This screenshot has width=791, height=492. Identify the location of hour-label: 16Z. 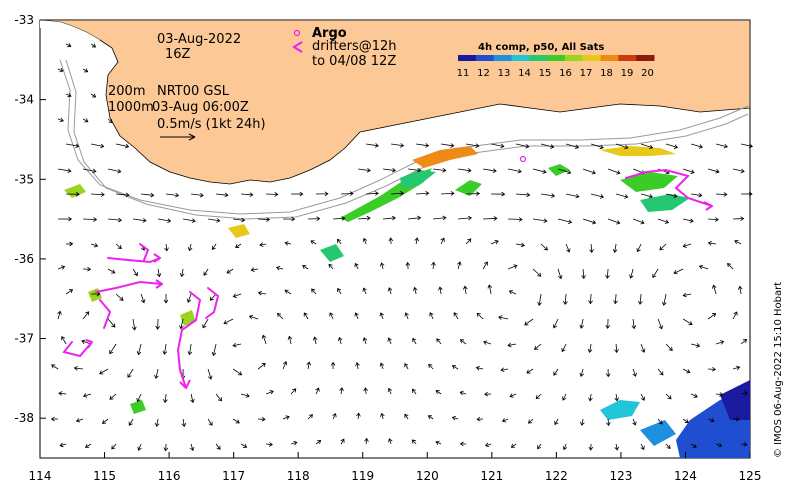
(178, 54).